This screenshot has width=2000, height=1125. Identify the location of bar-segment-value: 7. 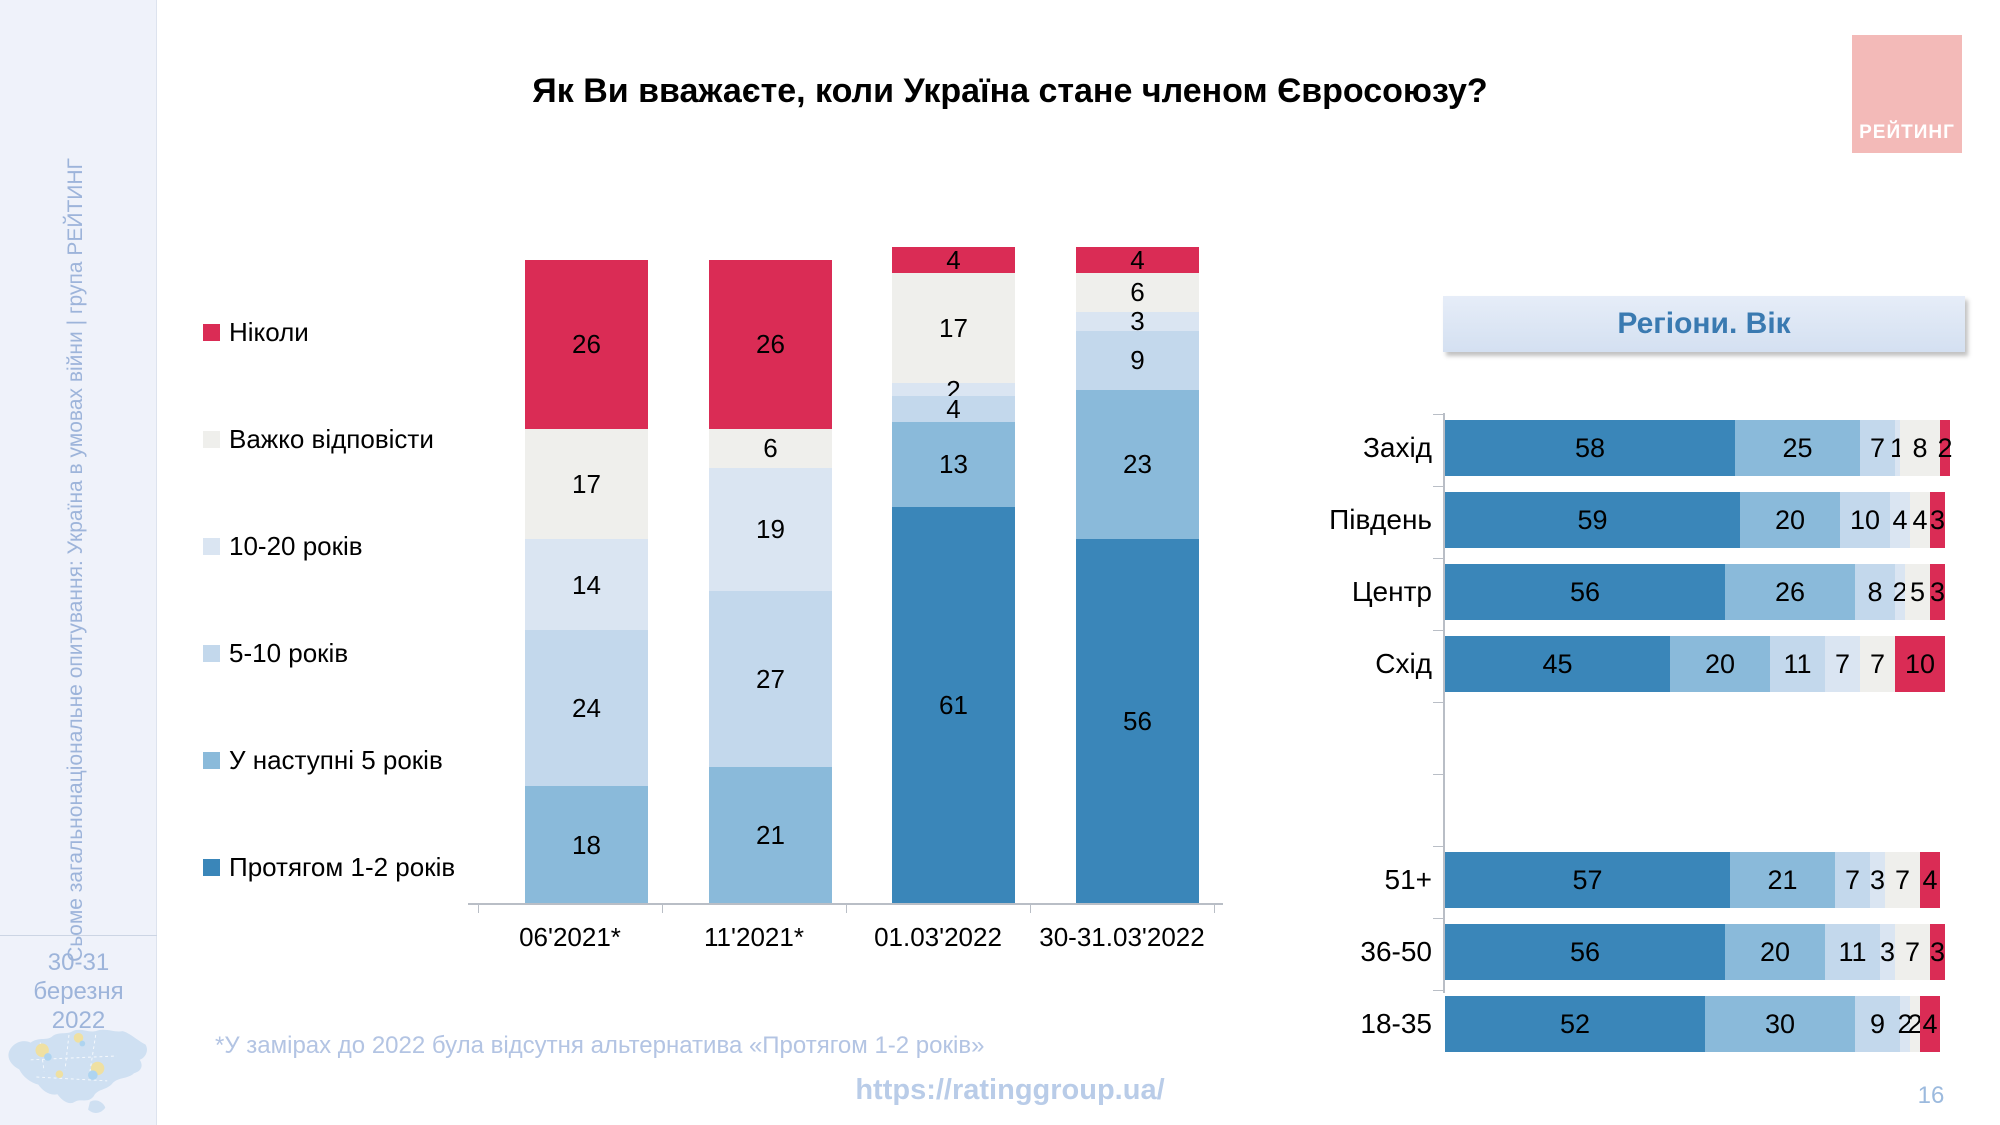
(1842, 663).